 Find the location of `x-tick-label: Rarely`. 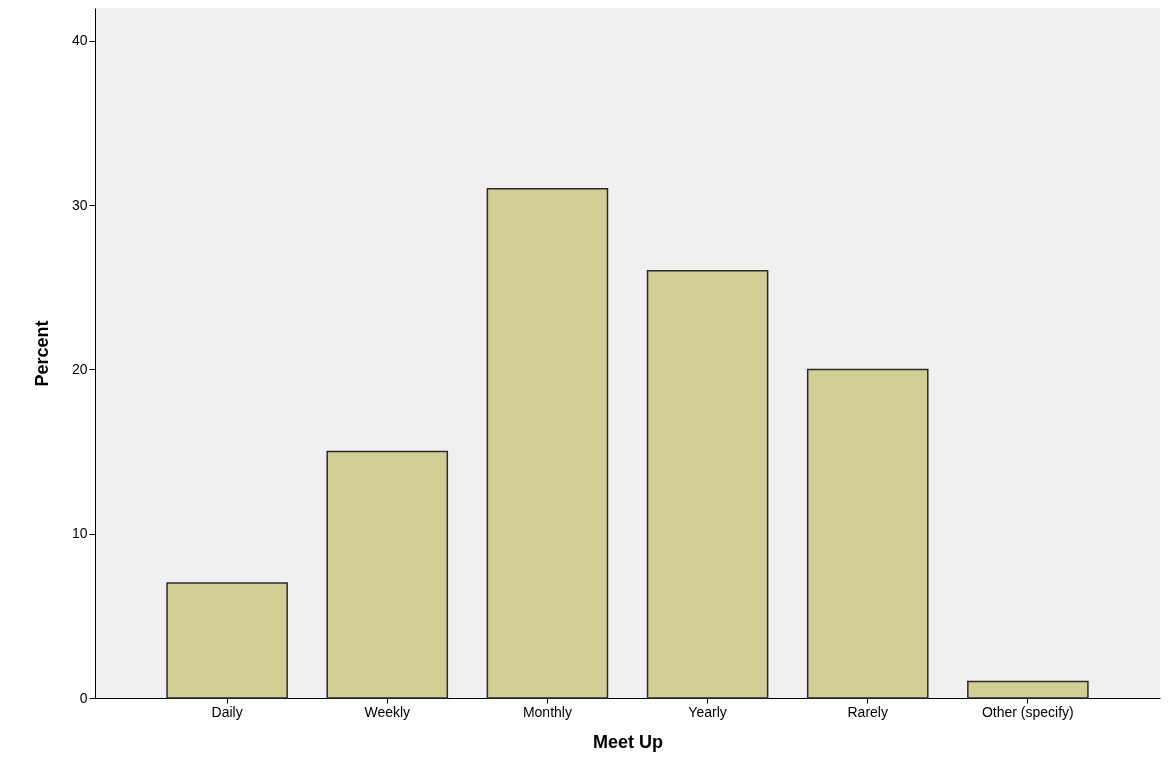

x-tick-label: Rarely is located at coordinates (867, 711).